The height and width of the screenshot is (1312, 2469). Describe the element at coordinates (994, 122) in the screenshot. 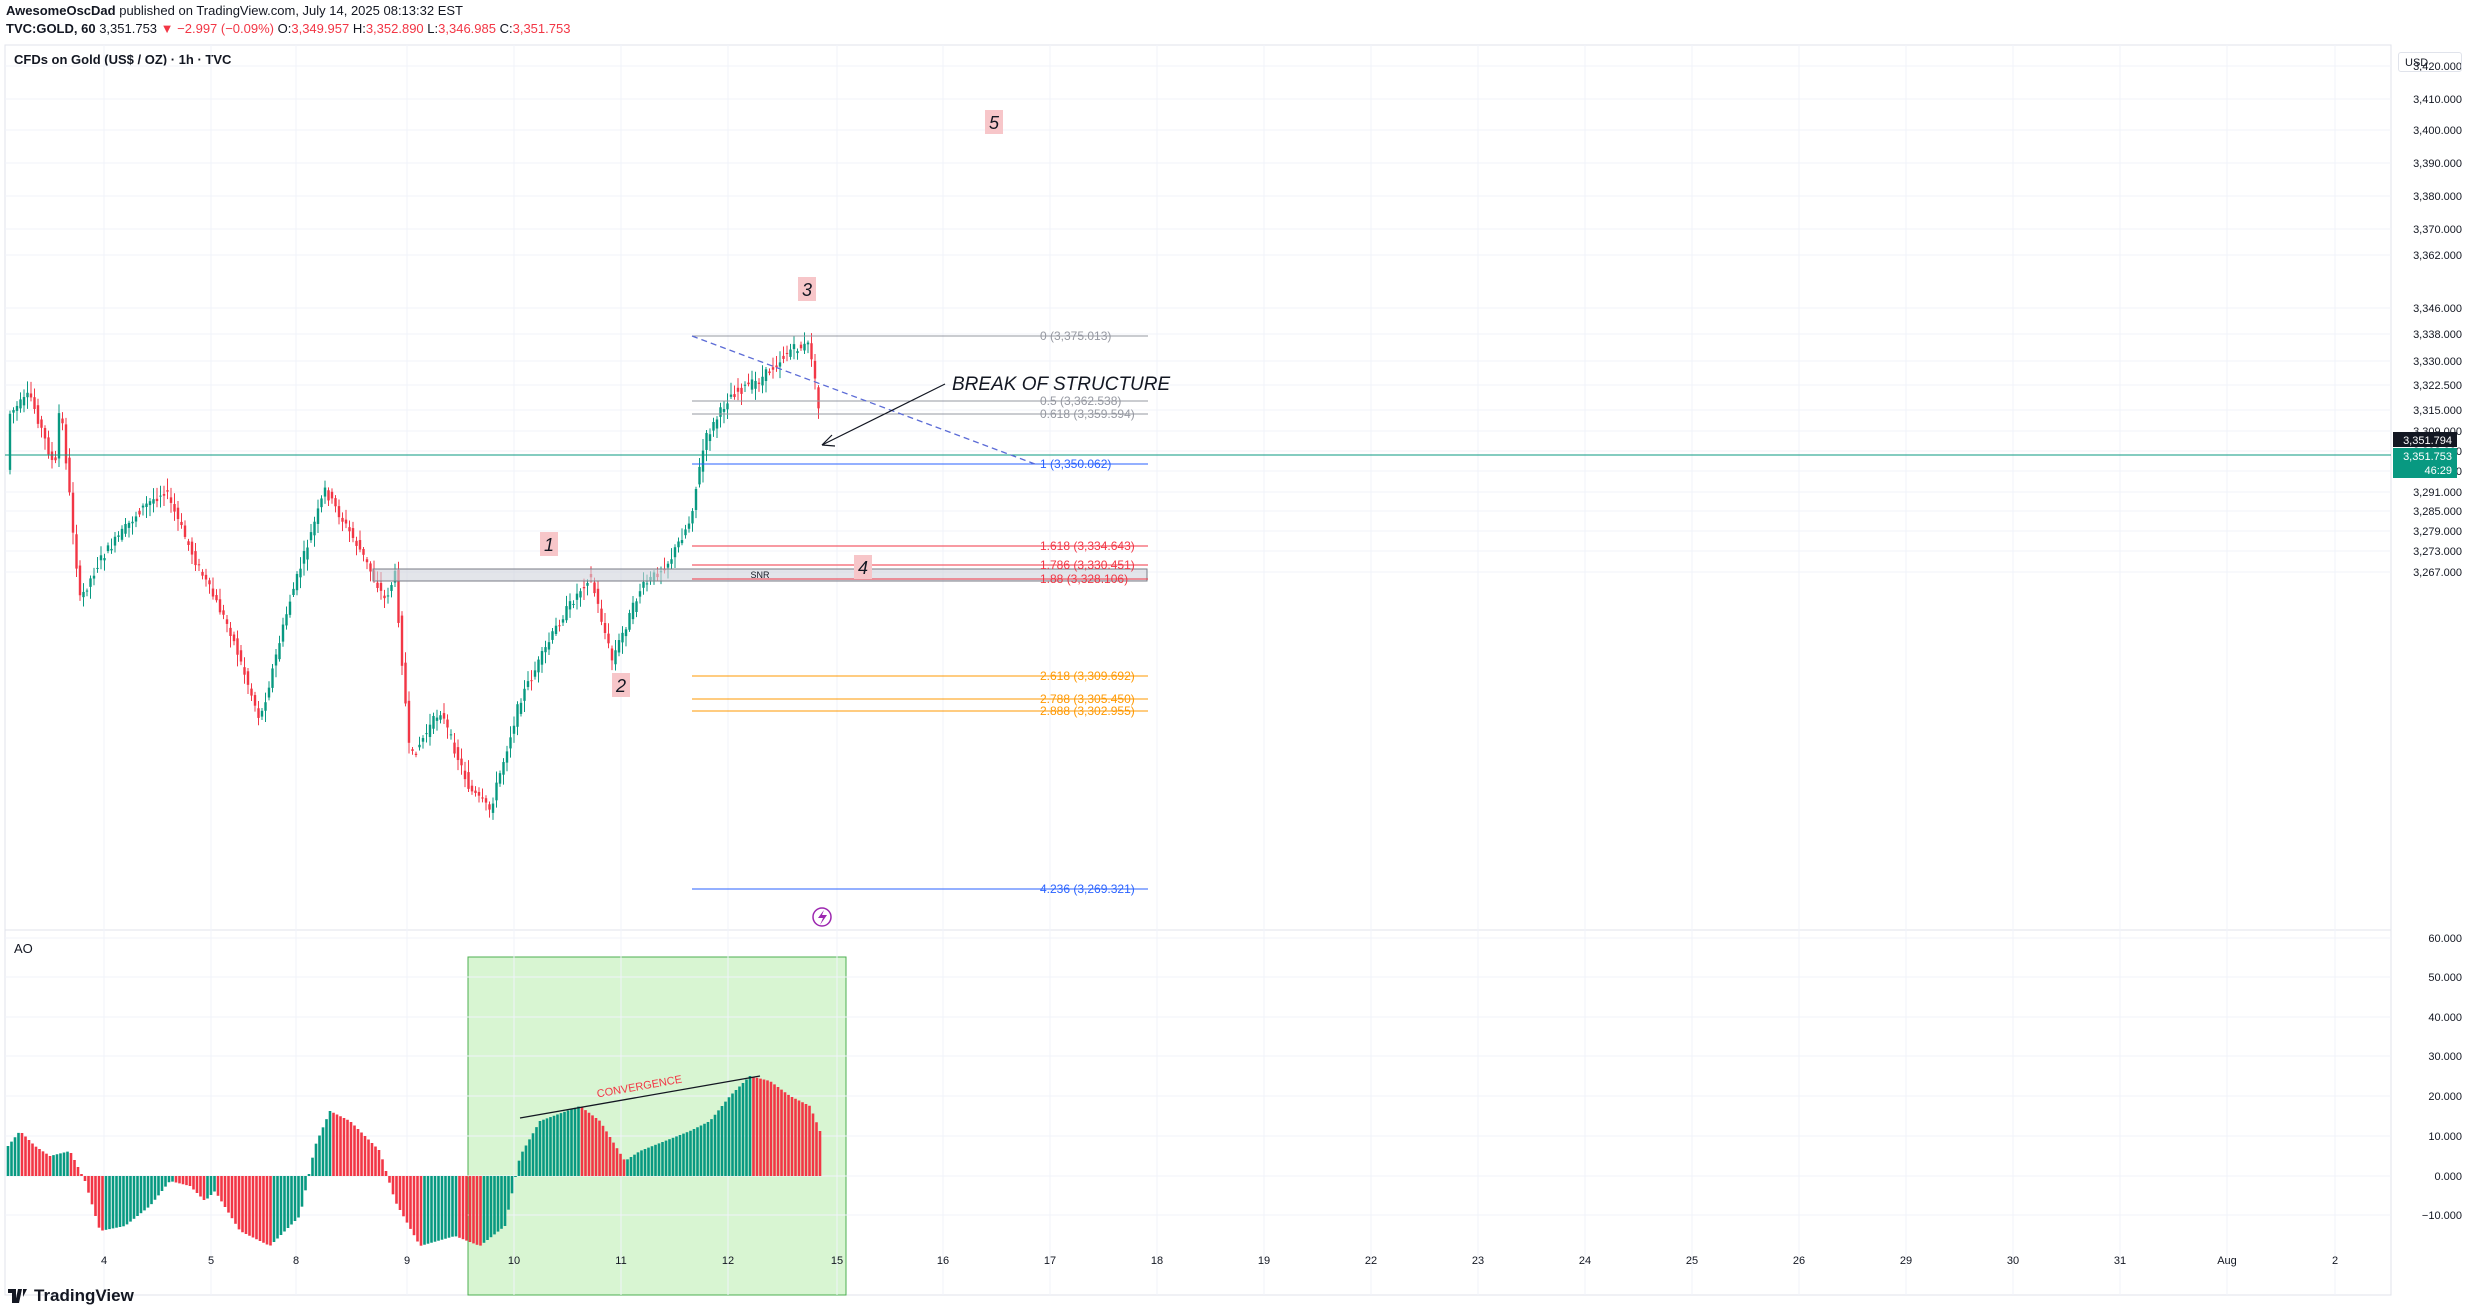

I see `wave-label-5: 5` at that location.